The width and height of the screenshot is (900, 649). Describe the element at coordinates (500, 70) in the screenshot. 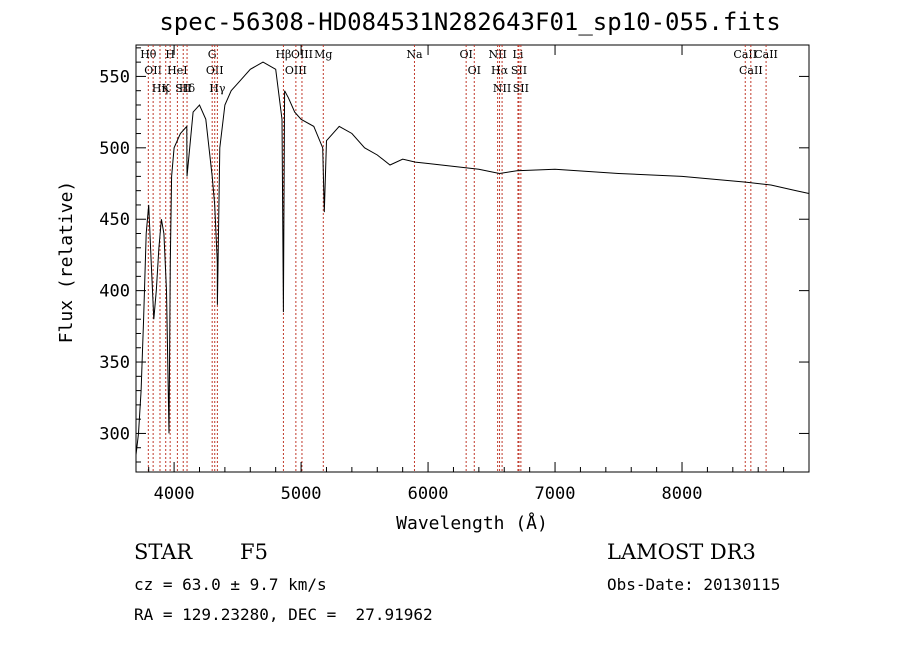

I see `spectral-line-label: Hα` at that location.